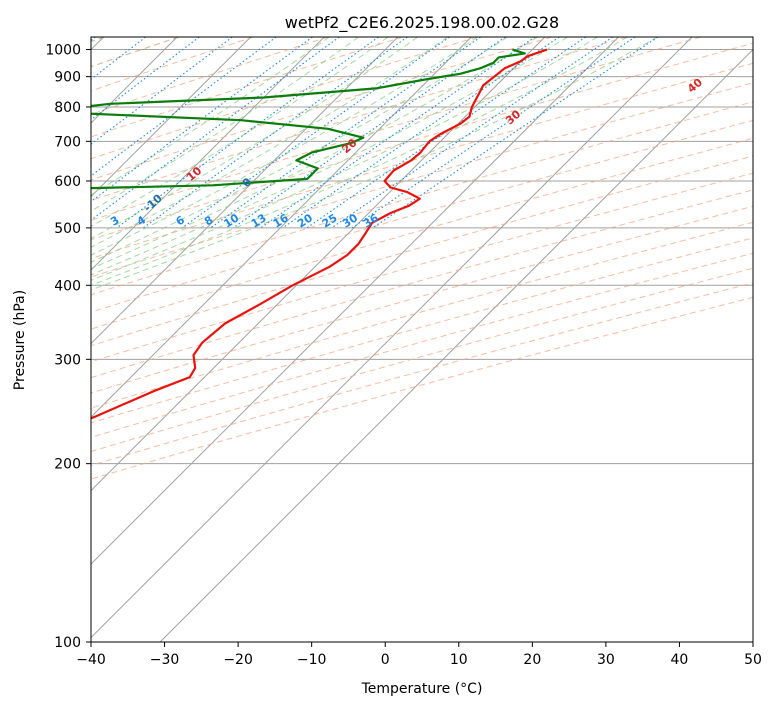  I want to click on x-tick-label: 50, so click(753, 660).